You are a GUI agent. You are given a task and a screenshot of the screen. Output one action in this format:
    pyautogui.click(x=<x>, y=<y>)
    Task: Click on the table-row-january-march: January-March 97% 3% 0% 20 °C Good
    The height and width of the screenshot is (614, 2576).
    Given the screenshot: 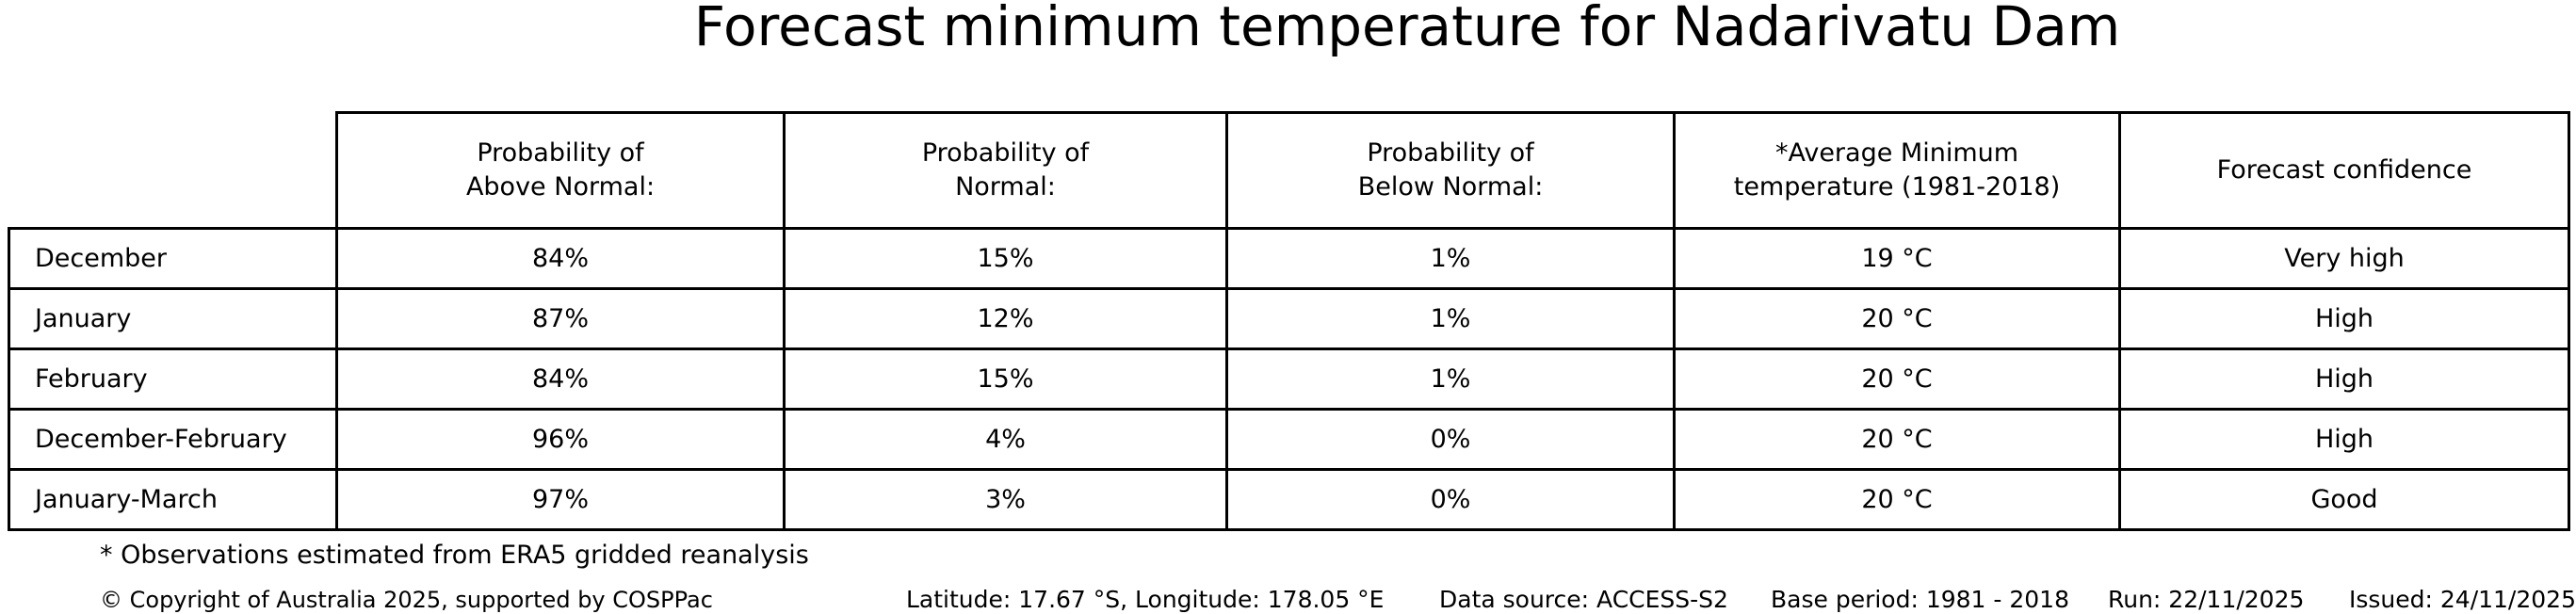 What is the action you would take?
    pyautogui.click(x=1289, y=500)
    